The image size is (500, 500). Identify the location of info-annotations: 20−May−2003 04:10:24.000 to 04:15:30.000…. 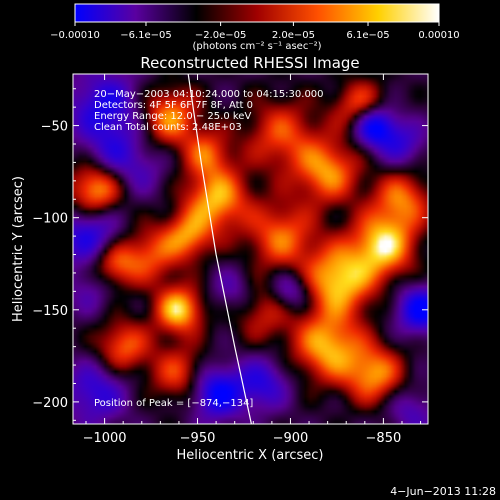
(209, 111).